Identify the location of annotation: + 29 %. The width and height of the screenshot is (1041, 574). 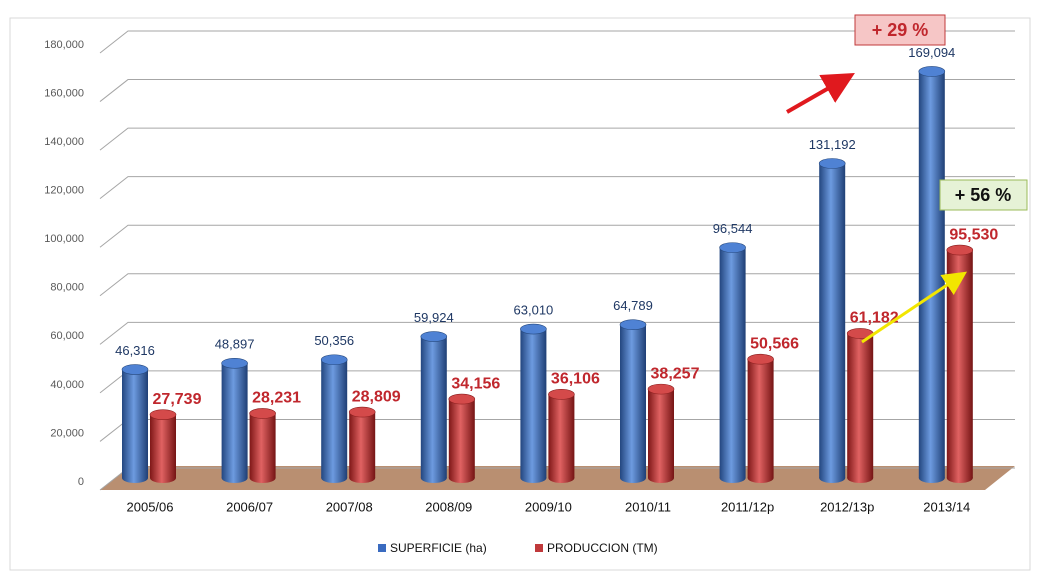
(900, 30).